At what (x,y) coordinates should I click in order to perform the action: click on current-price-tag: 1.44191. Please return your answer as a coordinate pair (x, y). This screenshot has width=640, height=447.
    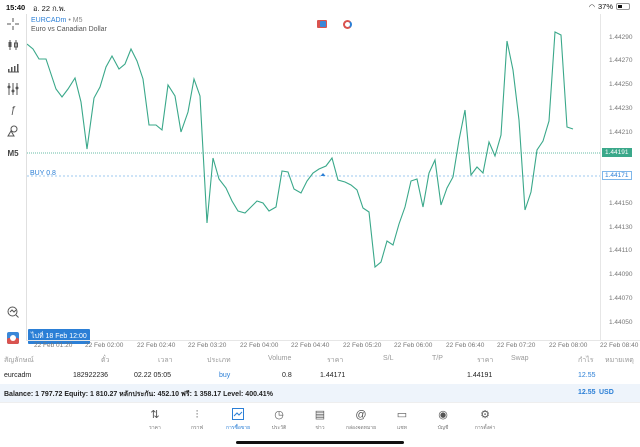
    Looking at the image, I should click on (617, 152).